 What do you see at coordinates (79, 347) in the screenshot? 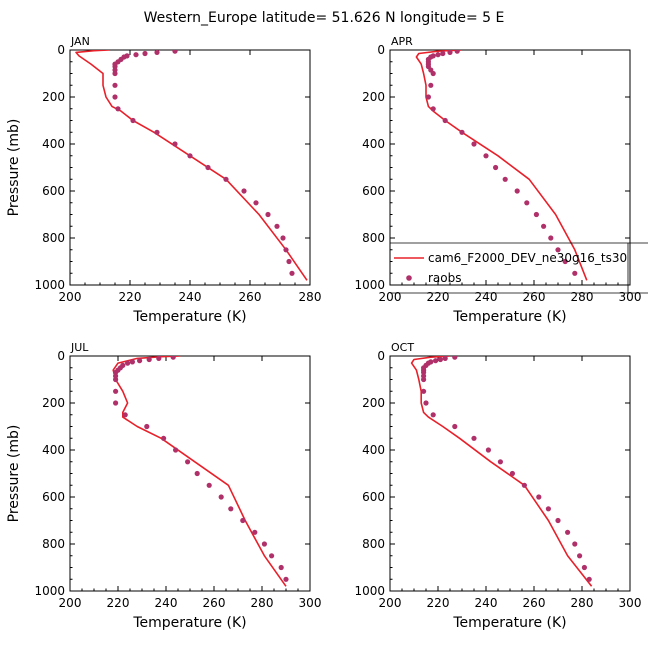
I see `panel-title: JUL` at bounding box center [79, 347].